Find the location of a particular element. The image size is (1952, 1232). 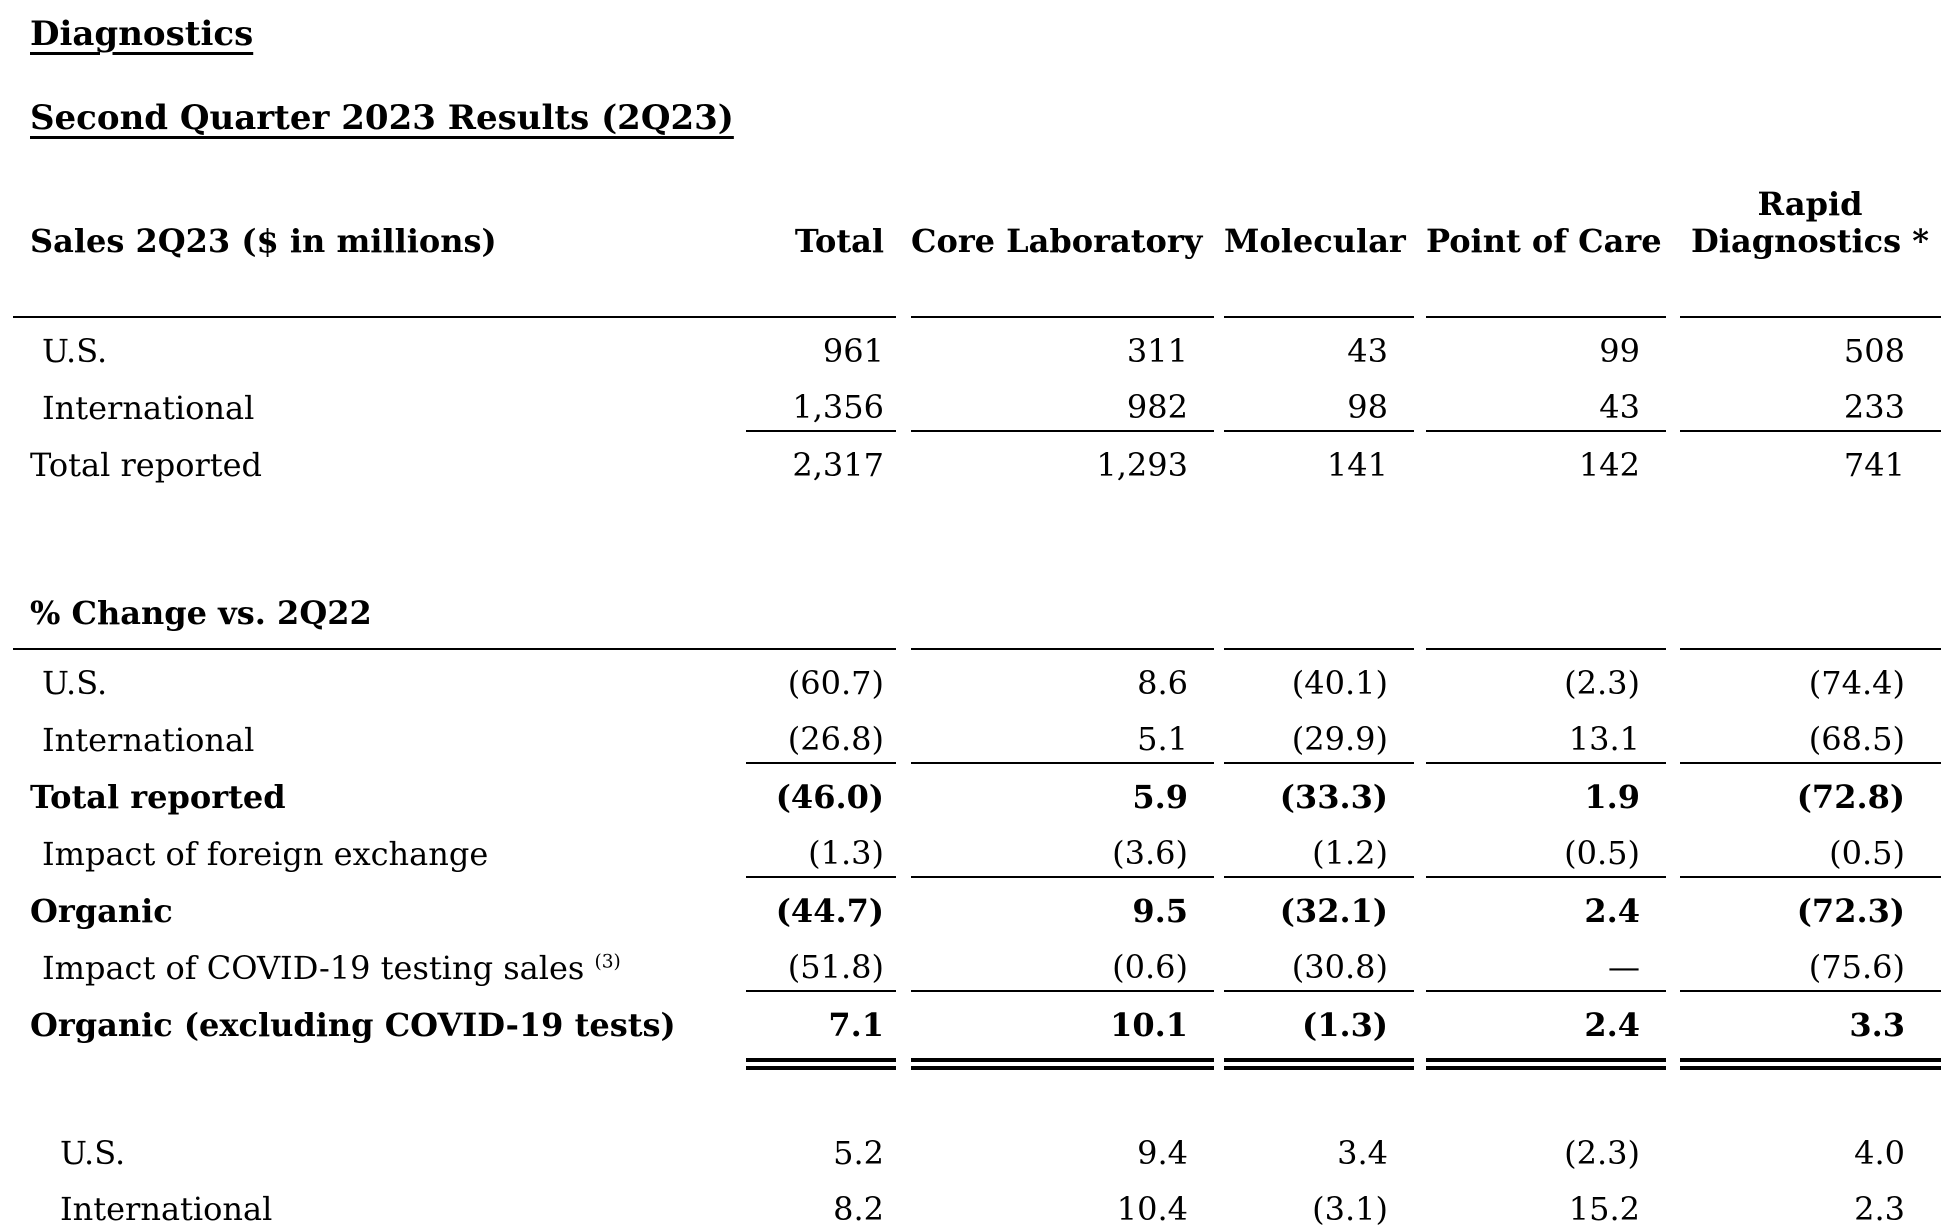

footnote-marker: (3) is located at coordinates (607, 962).